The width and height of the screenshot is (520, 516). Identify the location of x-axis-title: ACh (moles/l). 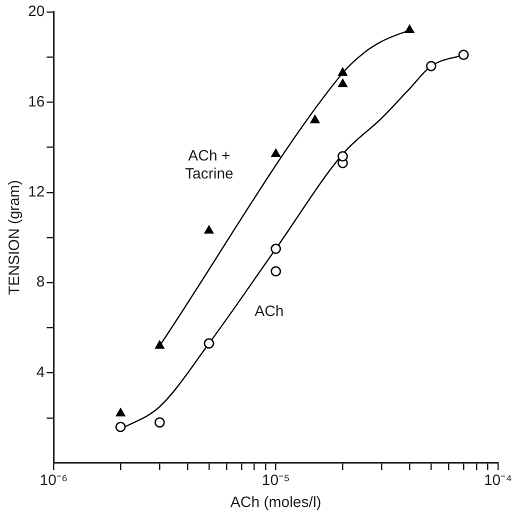
(276, 503).